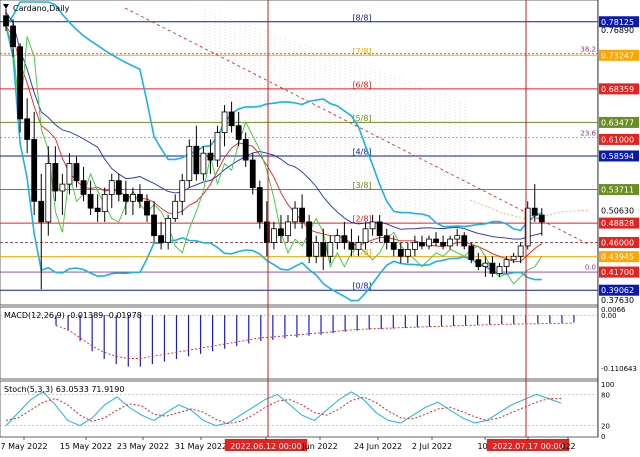 This screenshot has height=457, width=640. Describe the element at coordinates (617, 156) in the screenshot. I see `price-label: 0.58594` at that location.